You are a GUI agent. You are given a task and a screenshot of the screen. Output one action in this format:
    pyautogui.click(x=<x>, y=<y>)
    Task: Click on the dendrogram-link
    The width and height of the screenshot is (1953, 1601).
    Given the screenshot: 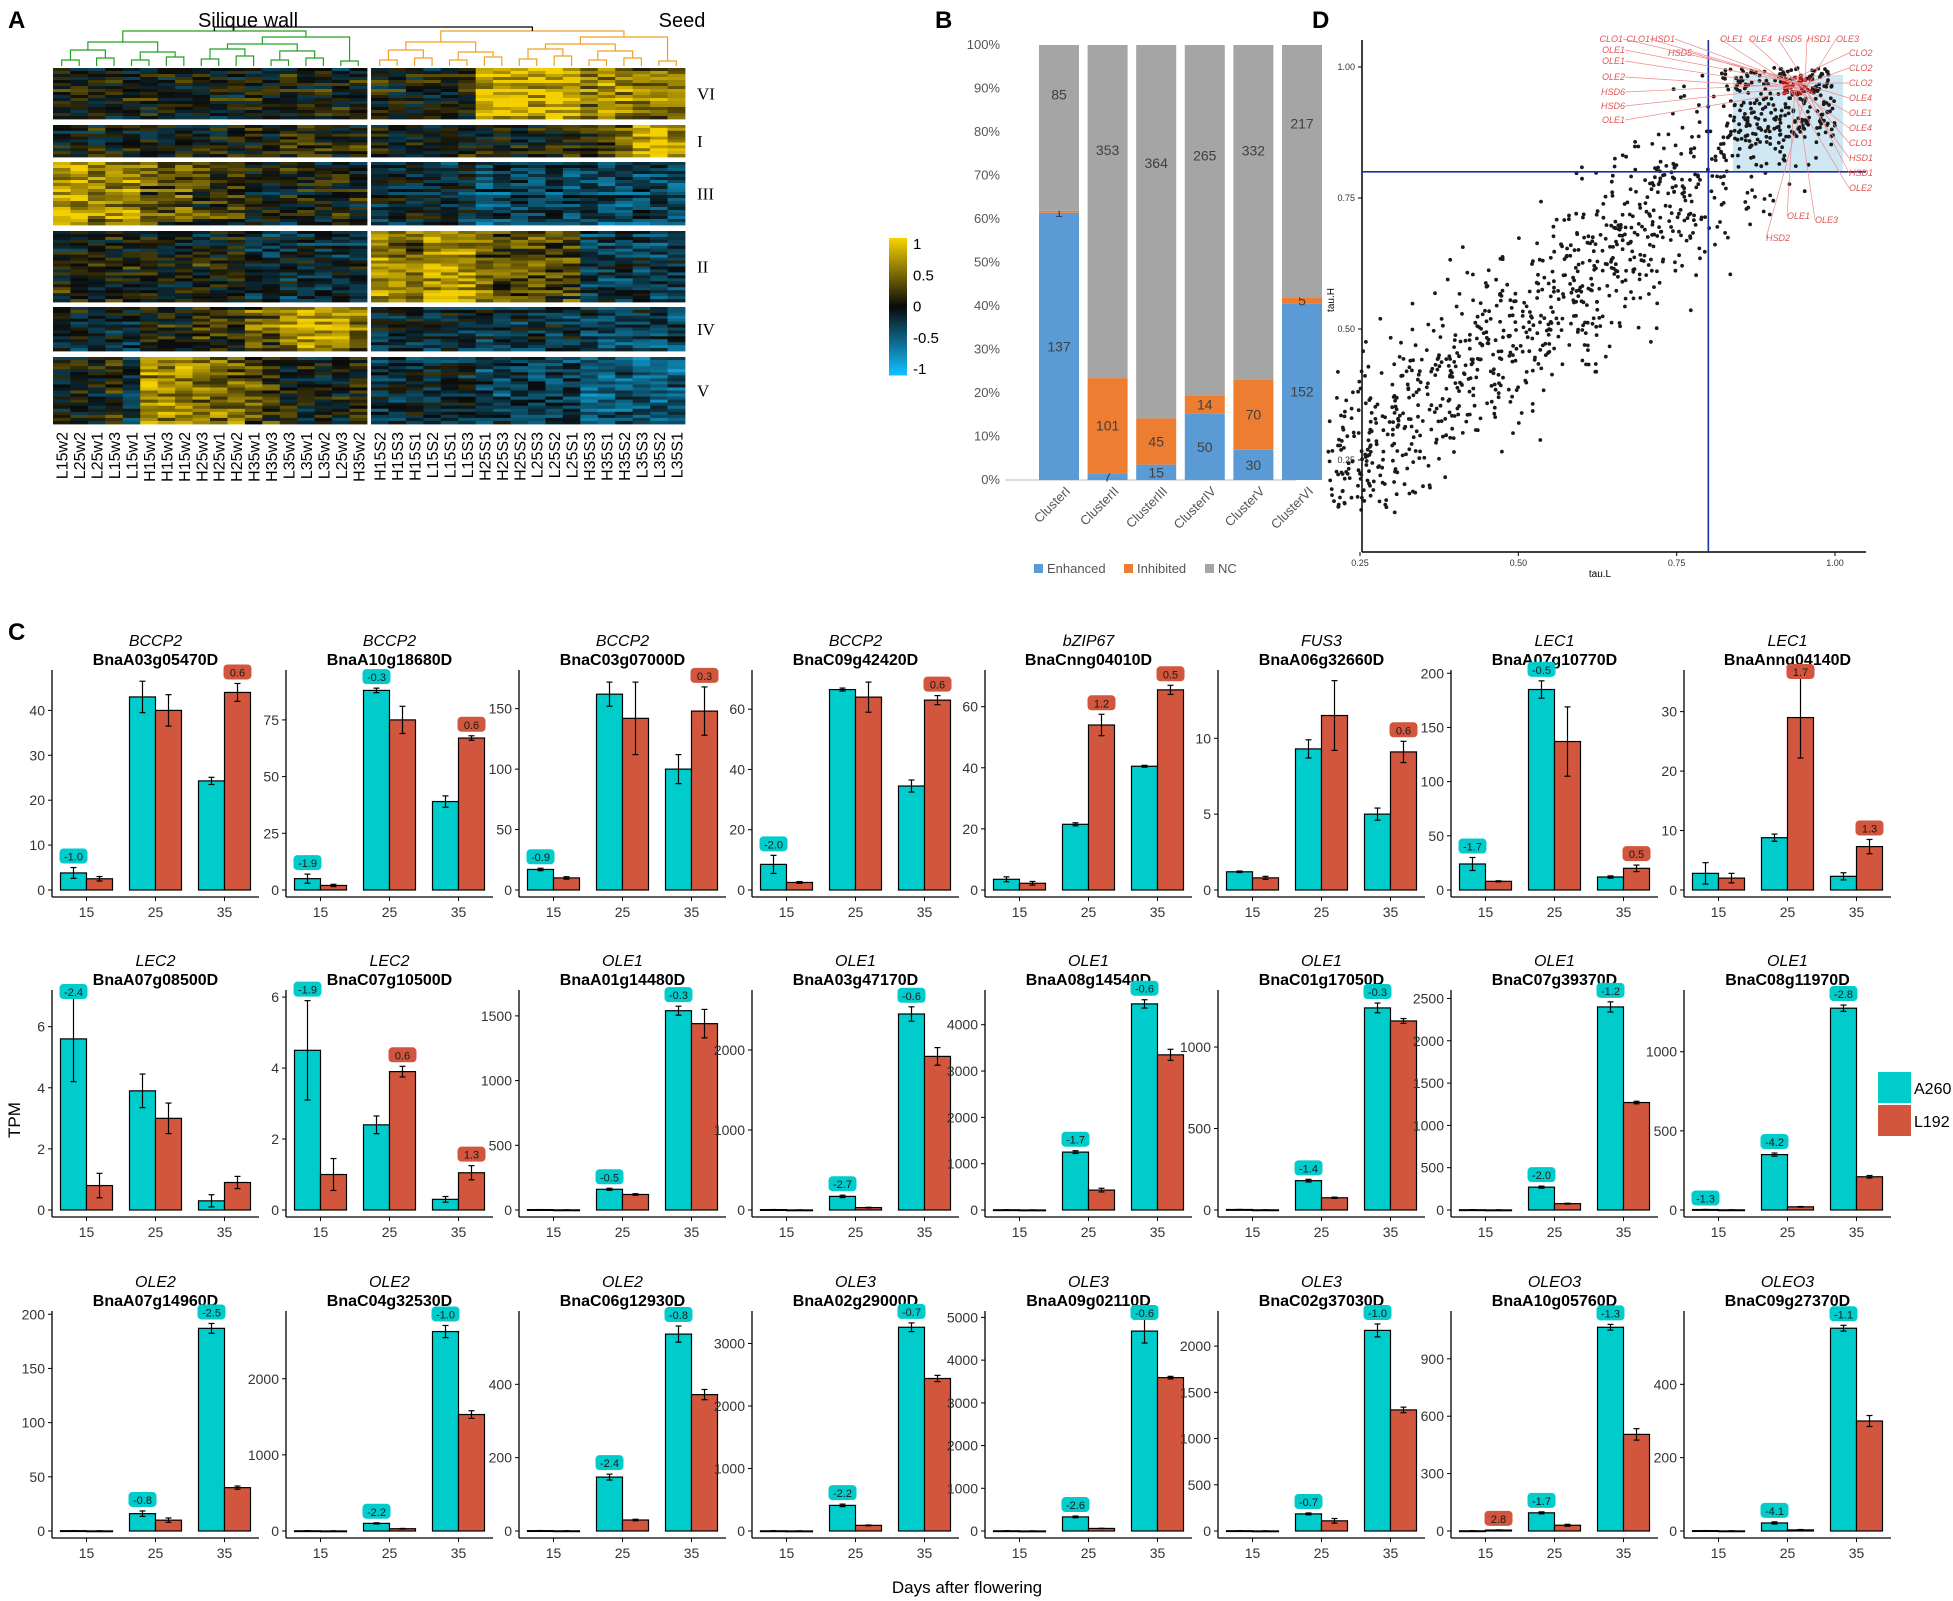 What is the action you would take?
    pyautogui.click(x=105, y=61)
    